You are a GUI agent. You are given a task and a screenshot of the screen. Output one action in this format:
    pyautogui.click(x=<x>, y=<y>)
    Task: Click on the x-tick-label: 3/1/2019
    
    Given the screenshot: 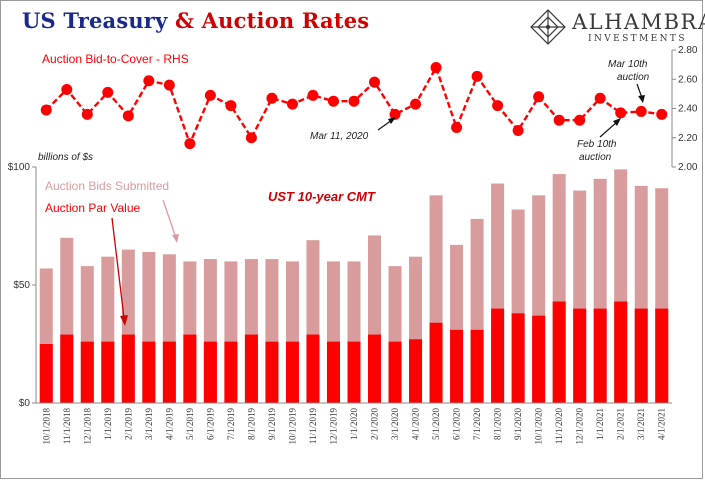 What is the action you would take?
    pyautogui.click(x=149, y=424)
    